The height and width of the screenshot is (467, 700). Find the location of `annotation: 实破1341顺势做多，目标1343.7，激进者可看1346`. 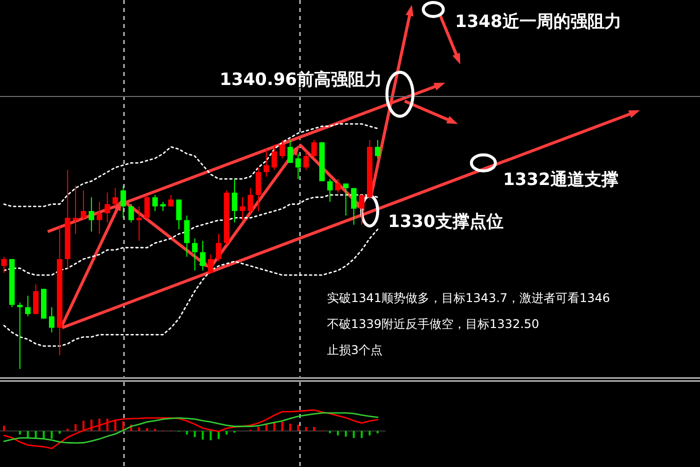

annotation: 实破1341顺势做多，目标1343.7，激进者可看1346 is located at coordinates (468, 298).